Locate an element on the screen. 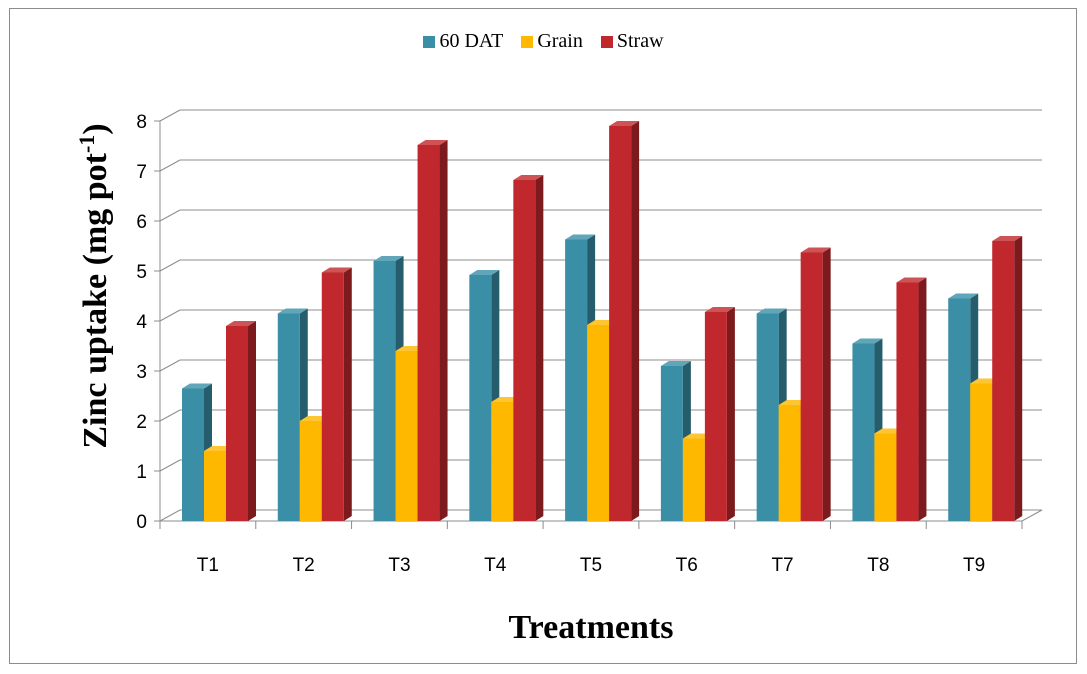 The height and width of the screenshot is (674, 1087). y-tick-label: 2 is located at coordinates (141, 422).